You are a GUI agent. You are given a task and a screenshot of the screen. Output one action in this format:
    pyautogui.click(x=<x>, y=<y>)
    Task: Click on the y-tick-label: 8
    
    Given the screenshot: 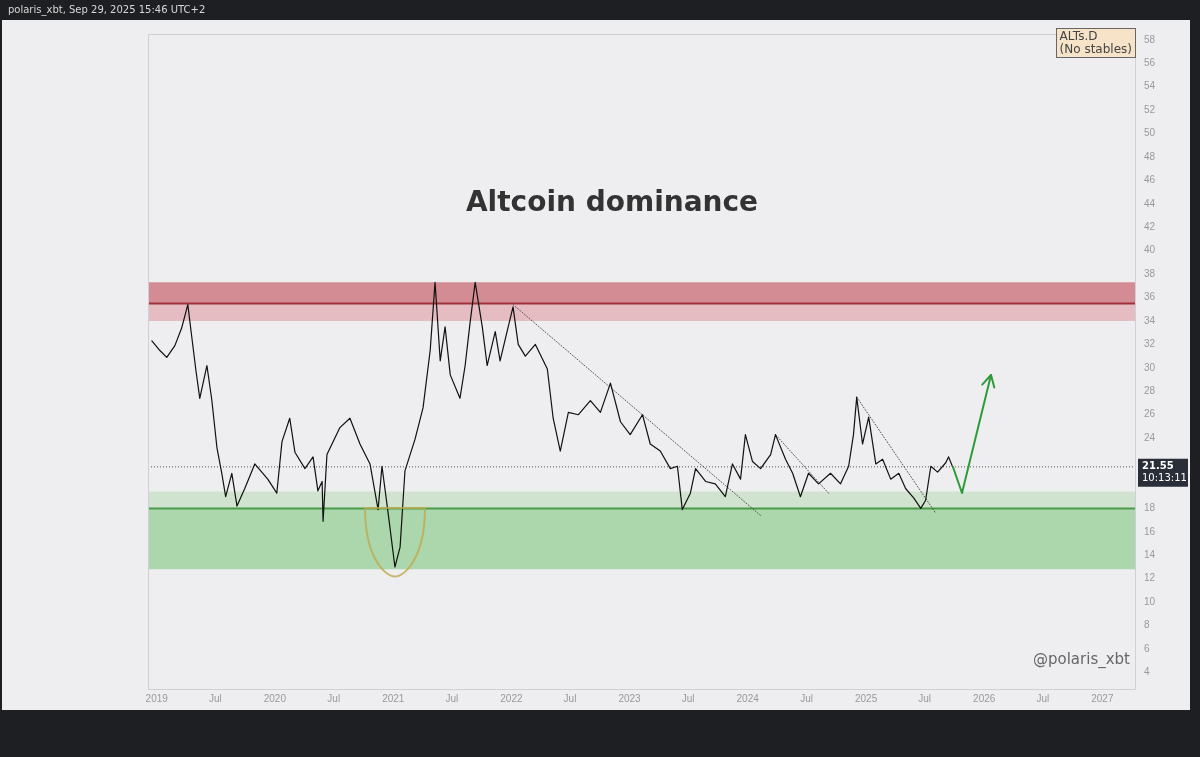 What is the action you would take?
    pyautogui.click(x=1147, y=625)
    